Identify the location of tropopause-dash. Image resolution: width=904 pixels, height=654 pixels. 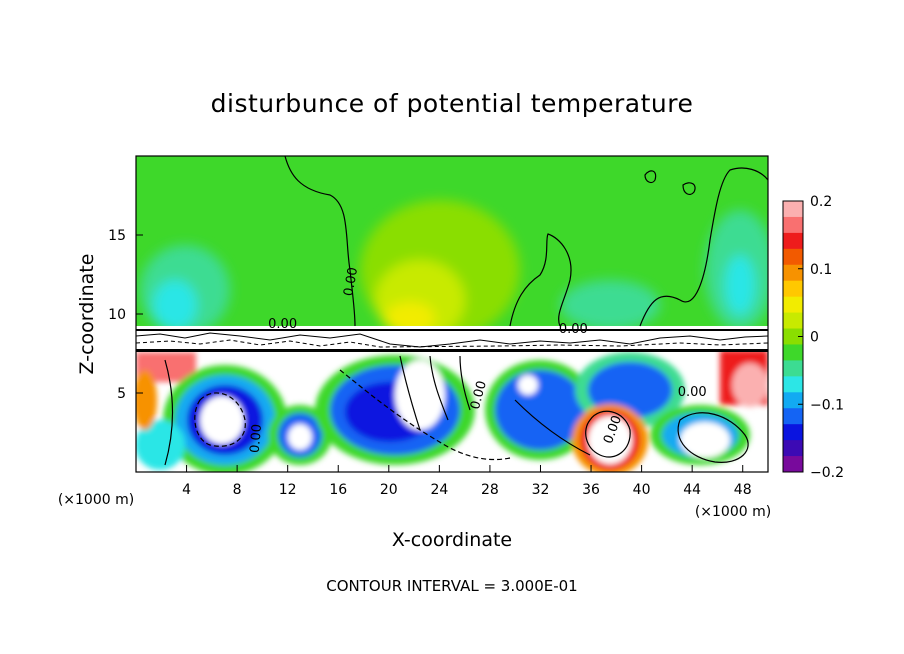
(452, 343).